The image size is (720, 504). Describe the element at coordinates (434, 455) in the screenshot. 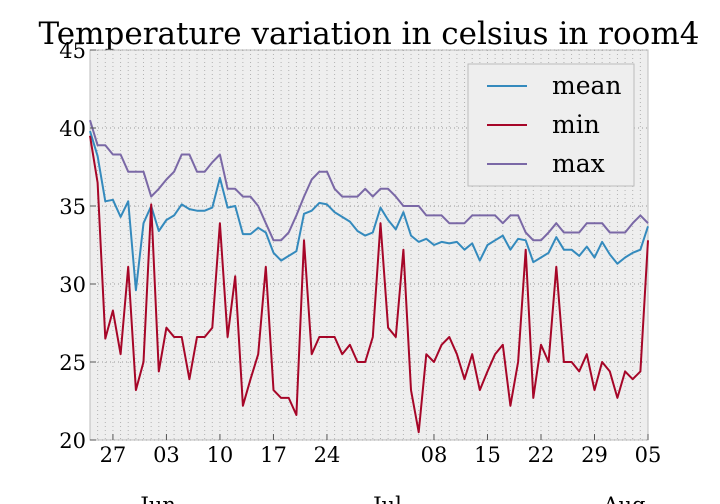

I see `x-tick-label: 08` at that location.